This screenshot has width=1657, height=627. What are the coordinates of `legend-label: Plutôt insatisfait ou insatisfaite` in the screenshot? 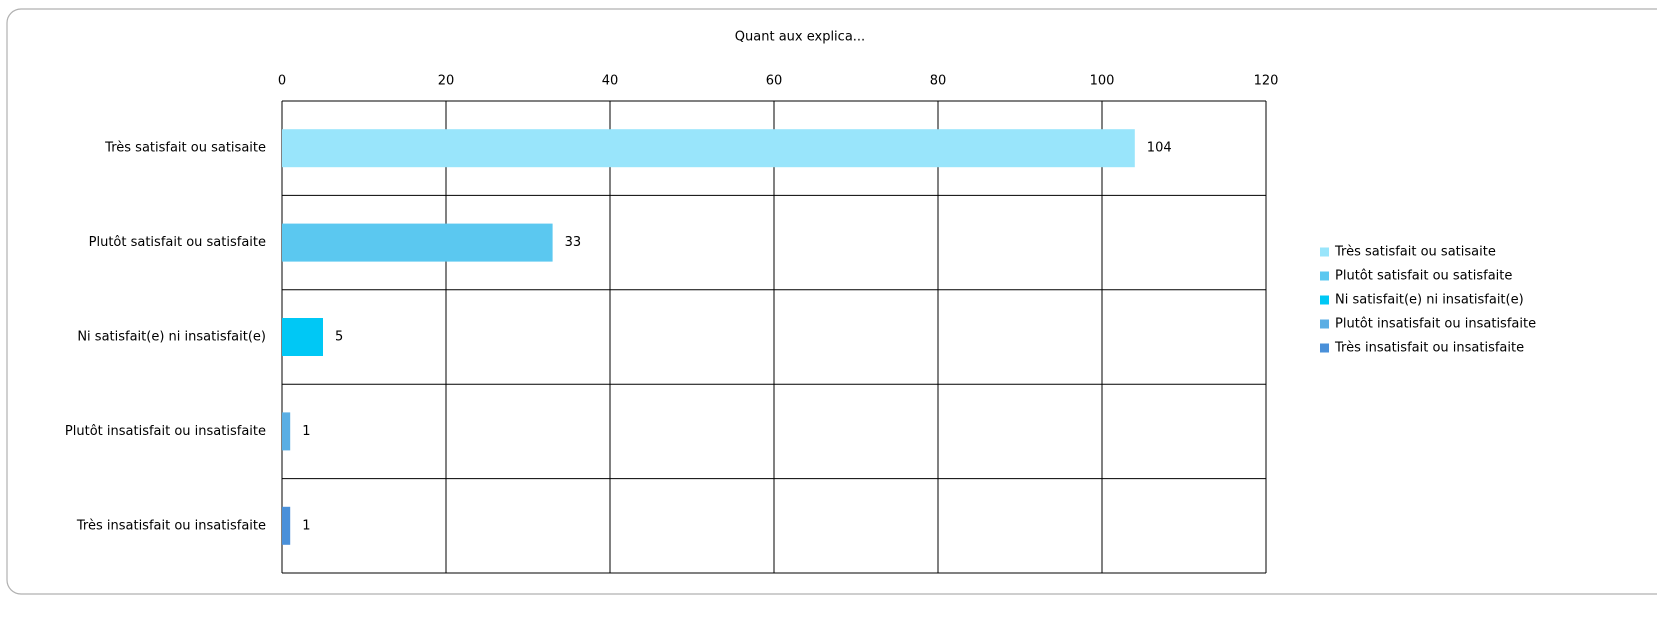 It's located at (1435, 324).